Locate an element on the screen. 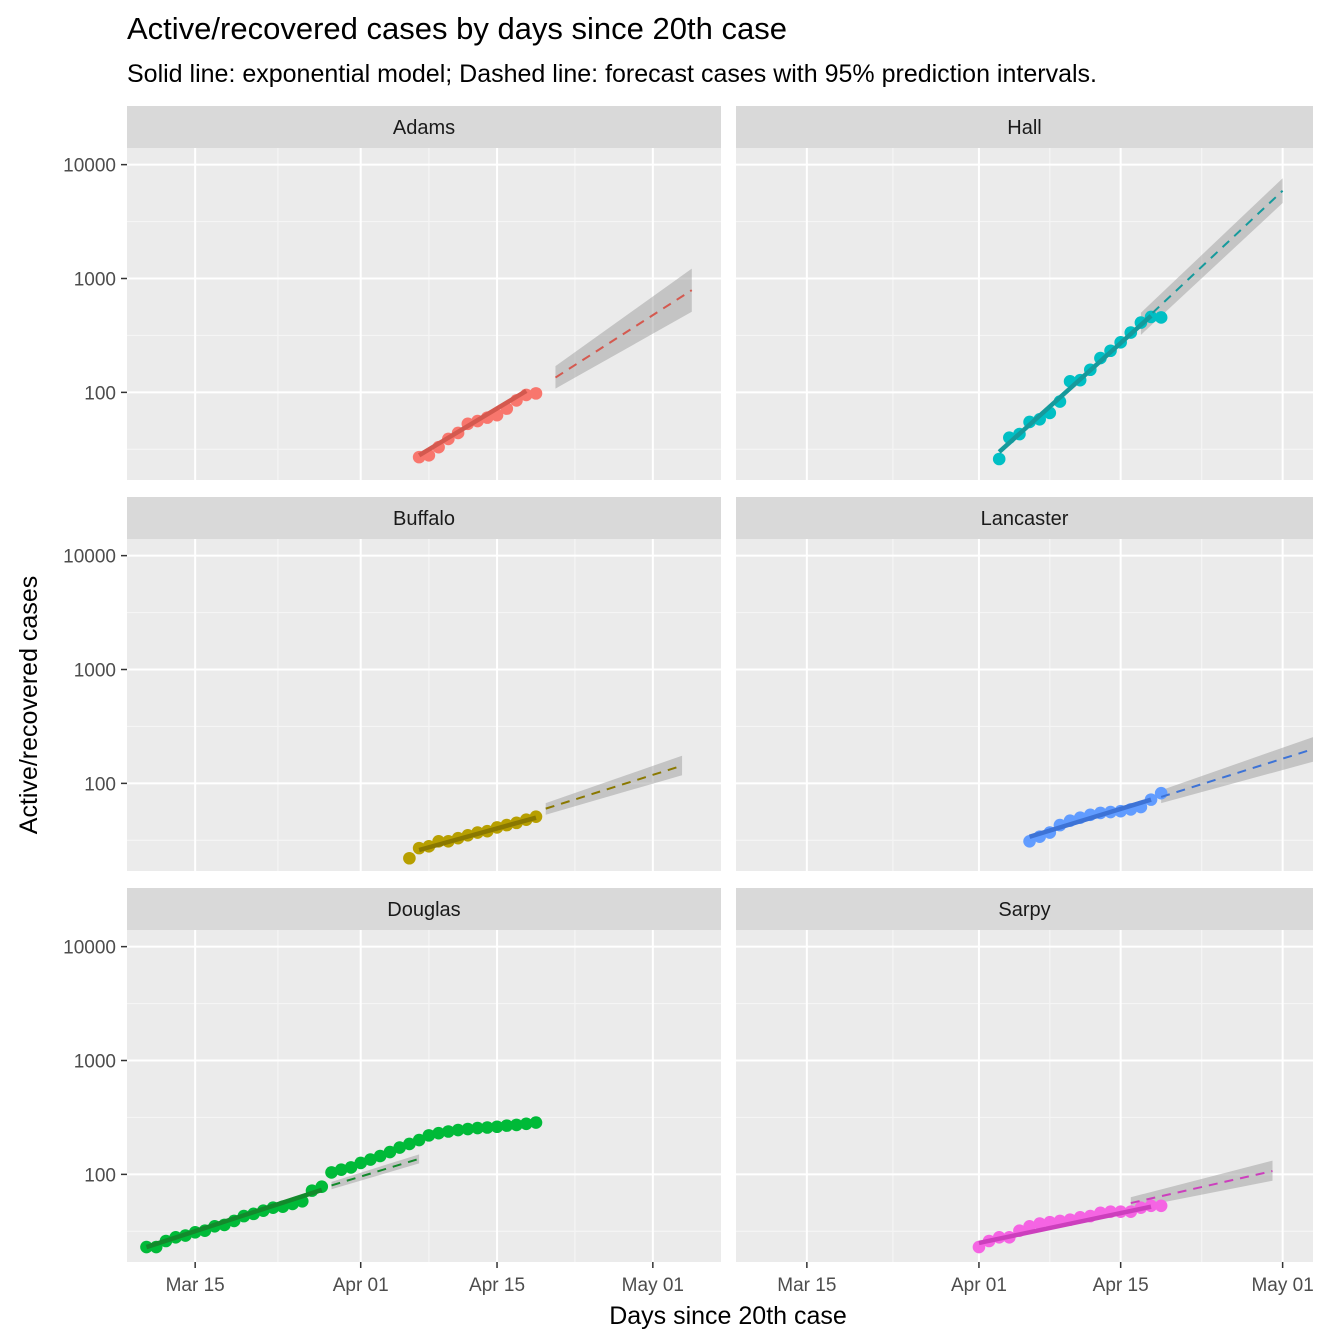  facet-label: Adams is located at coordinates (424, 128).